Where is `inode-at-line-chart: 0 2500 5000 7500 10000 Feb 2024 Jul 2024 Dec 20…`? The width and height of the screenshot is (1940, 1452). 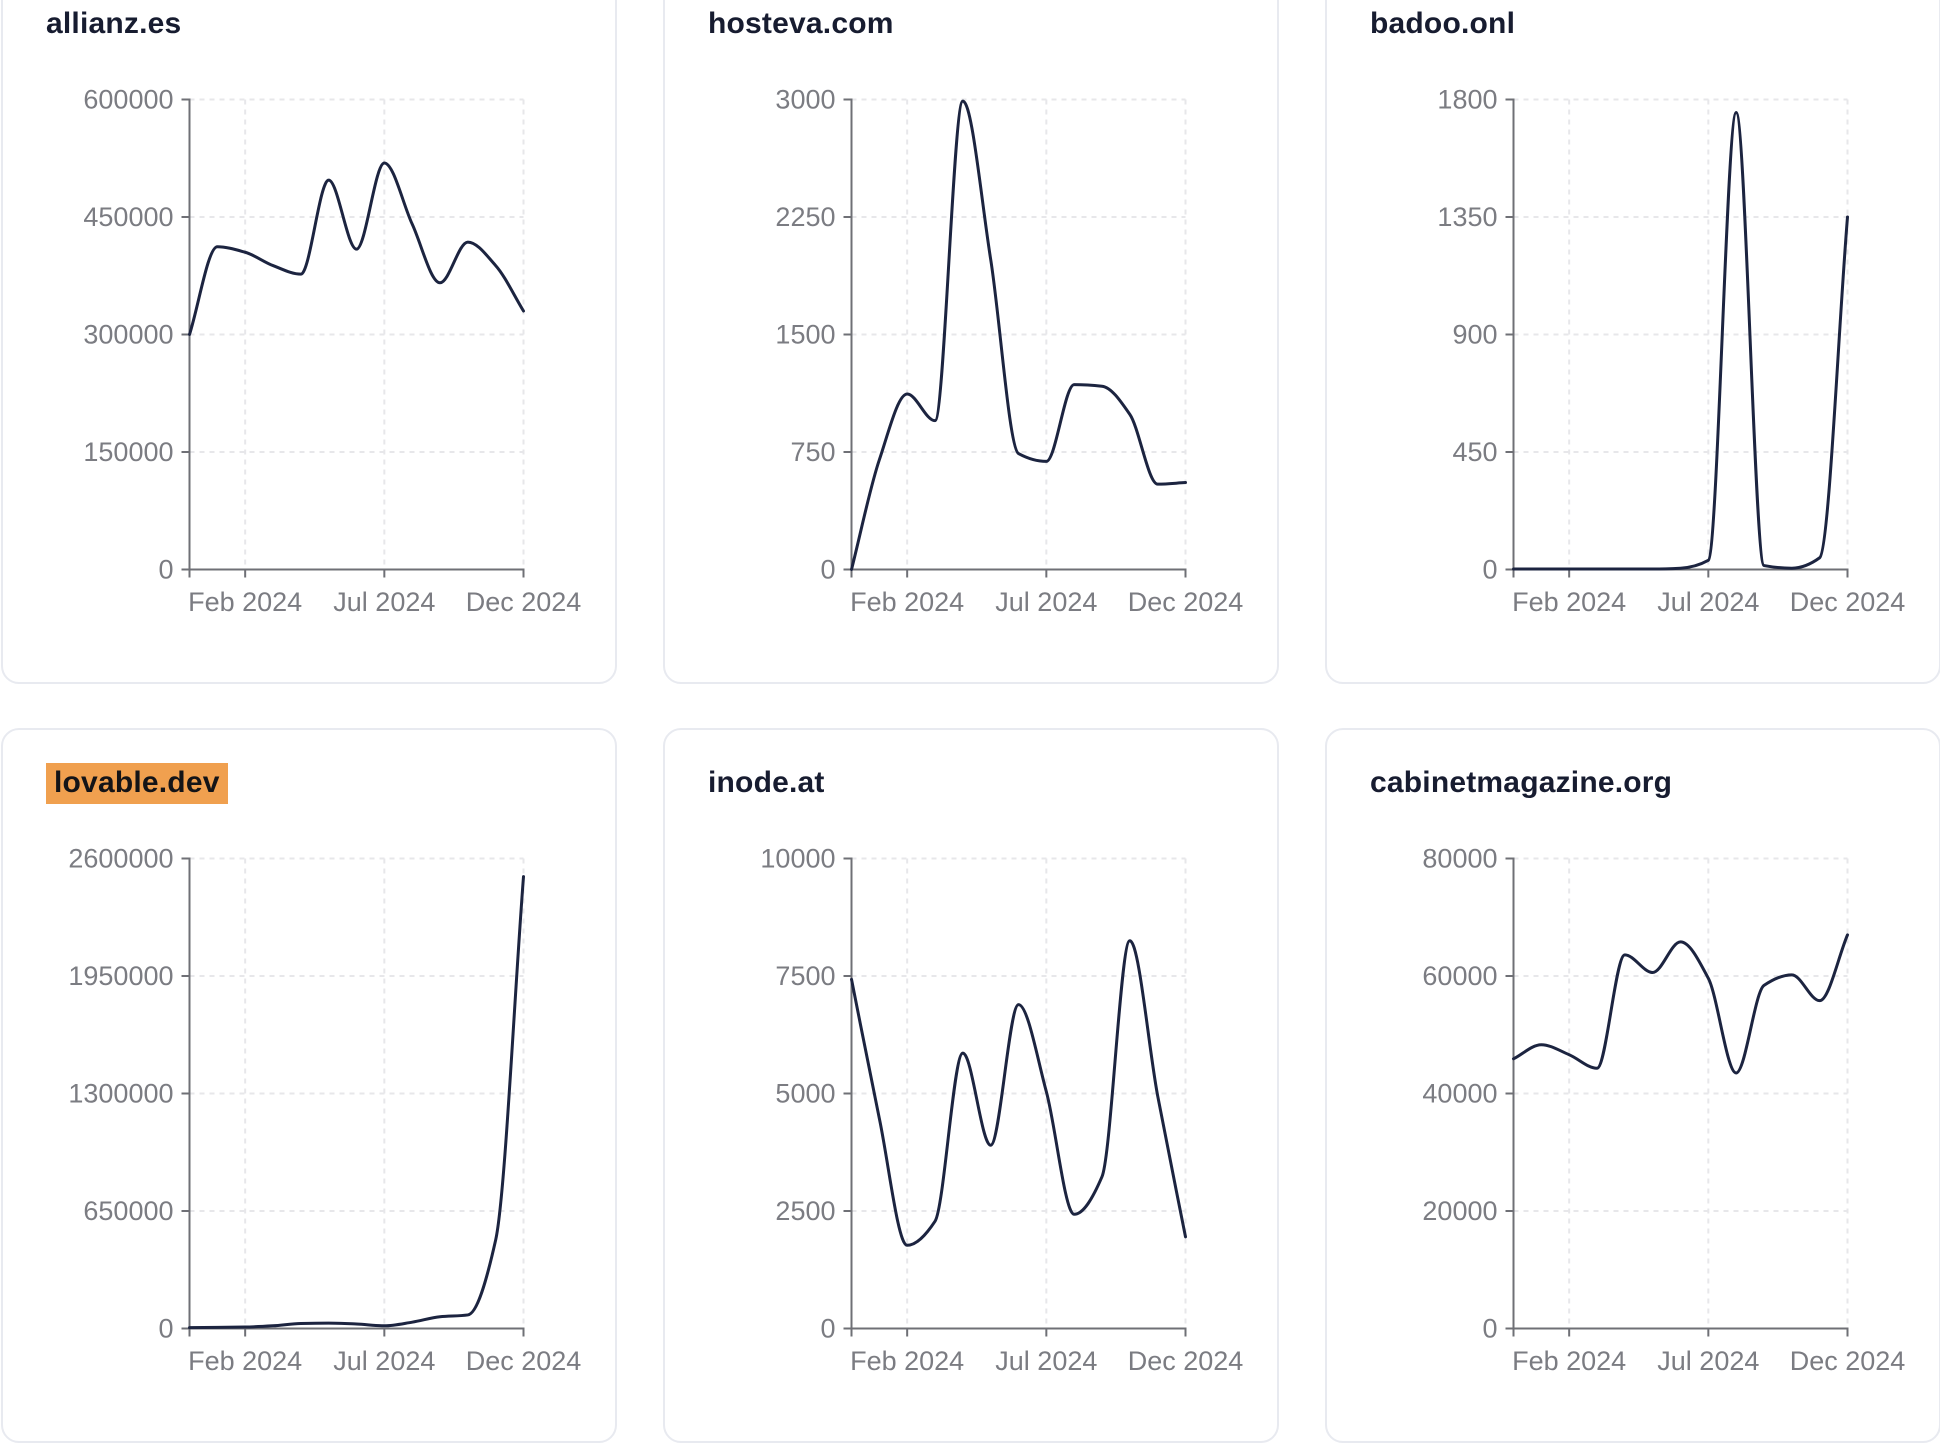 inode-at-line-chart: 0 2500 5000 7500 10000 Feb 2024 Jul 2024 Dec 20… is located at coordinates (1002, 1109).